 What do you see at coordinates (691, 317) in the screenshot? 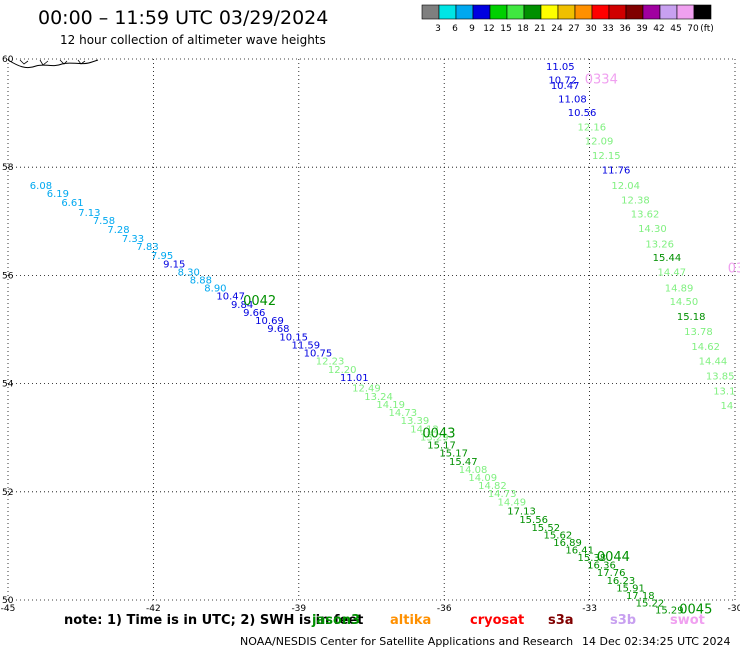
I see `wave-height-label: 15.18` at bounding box center [691, 317].